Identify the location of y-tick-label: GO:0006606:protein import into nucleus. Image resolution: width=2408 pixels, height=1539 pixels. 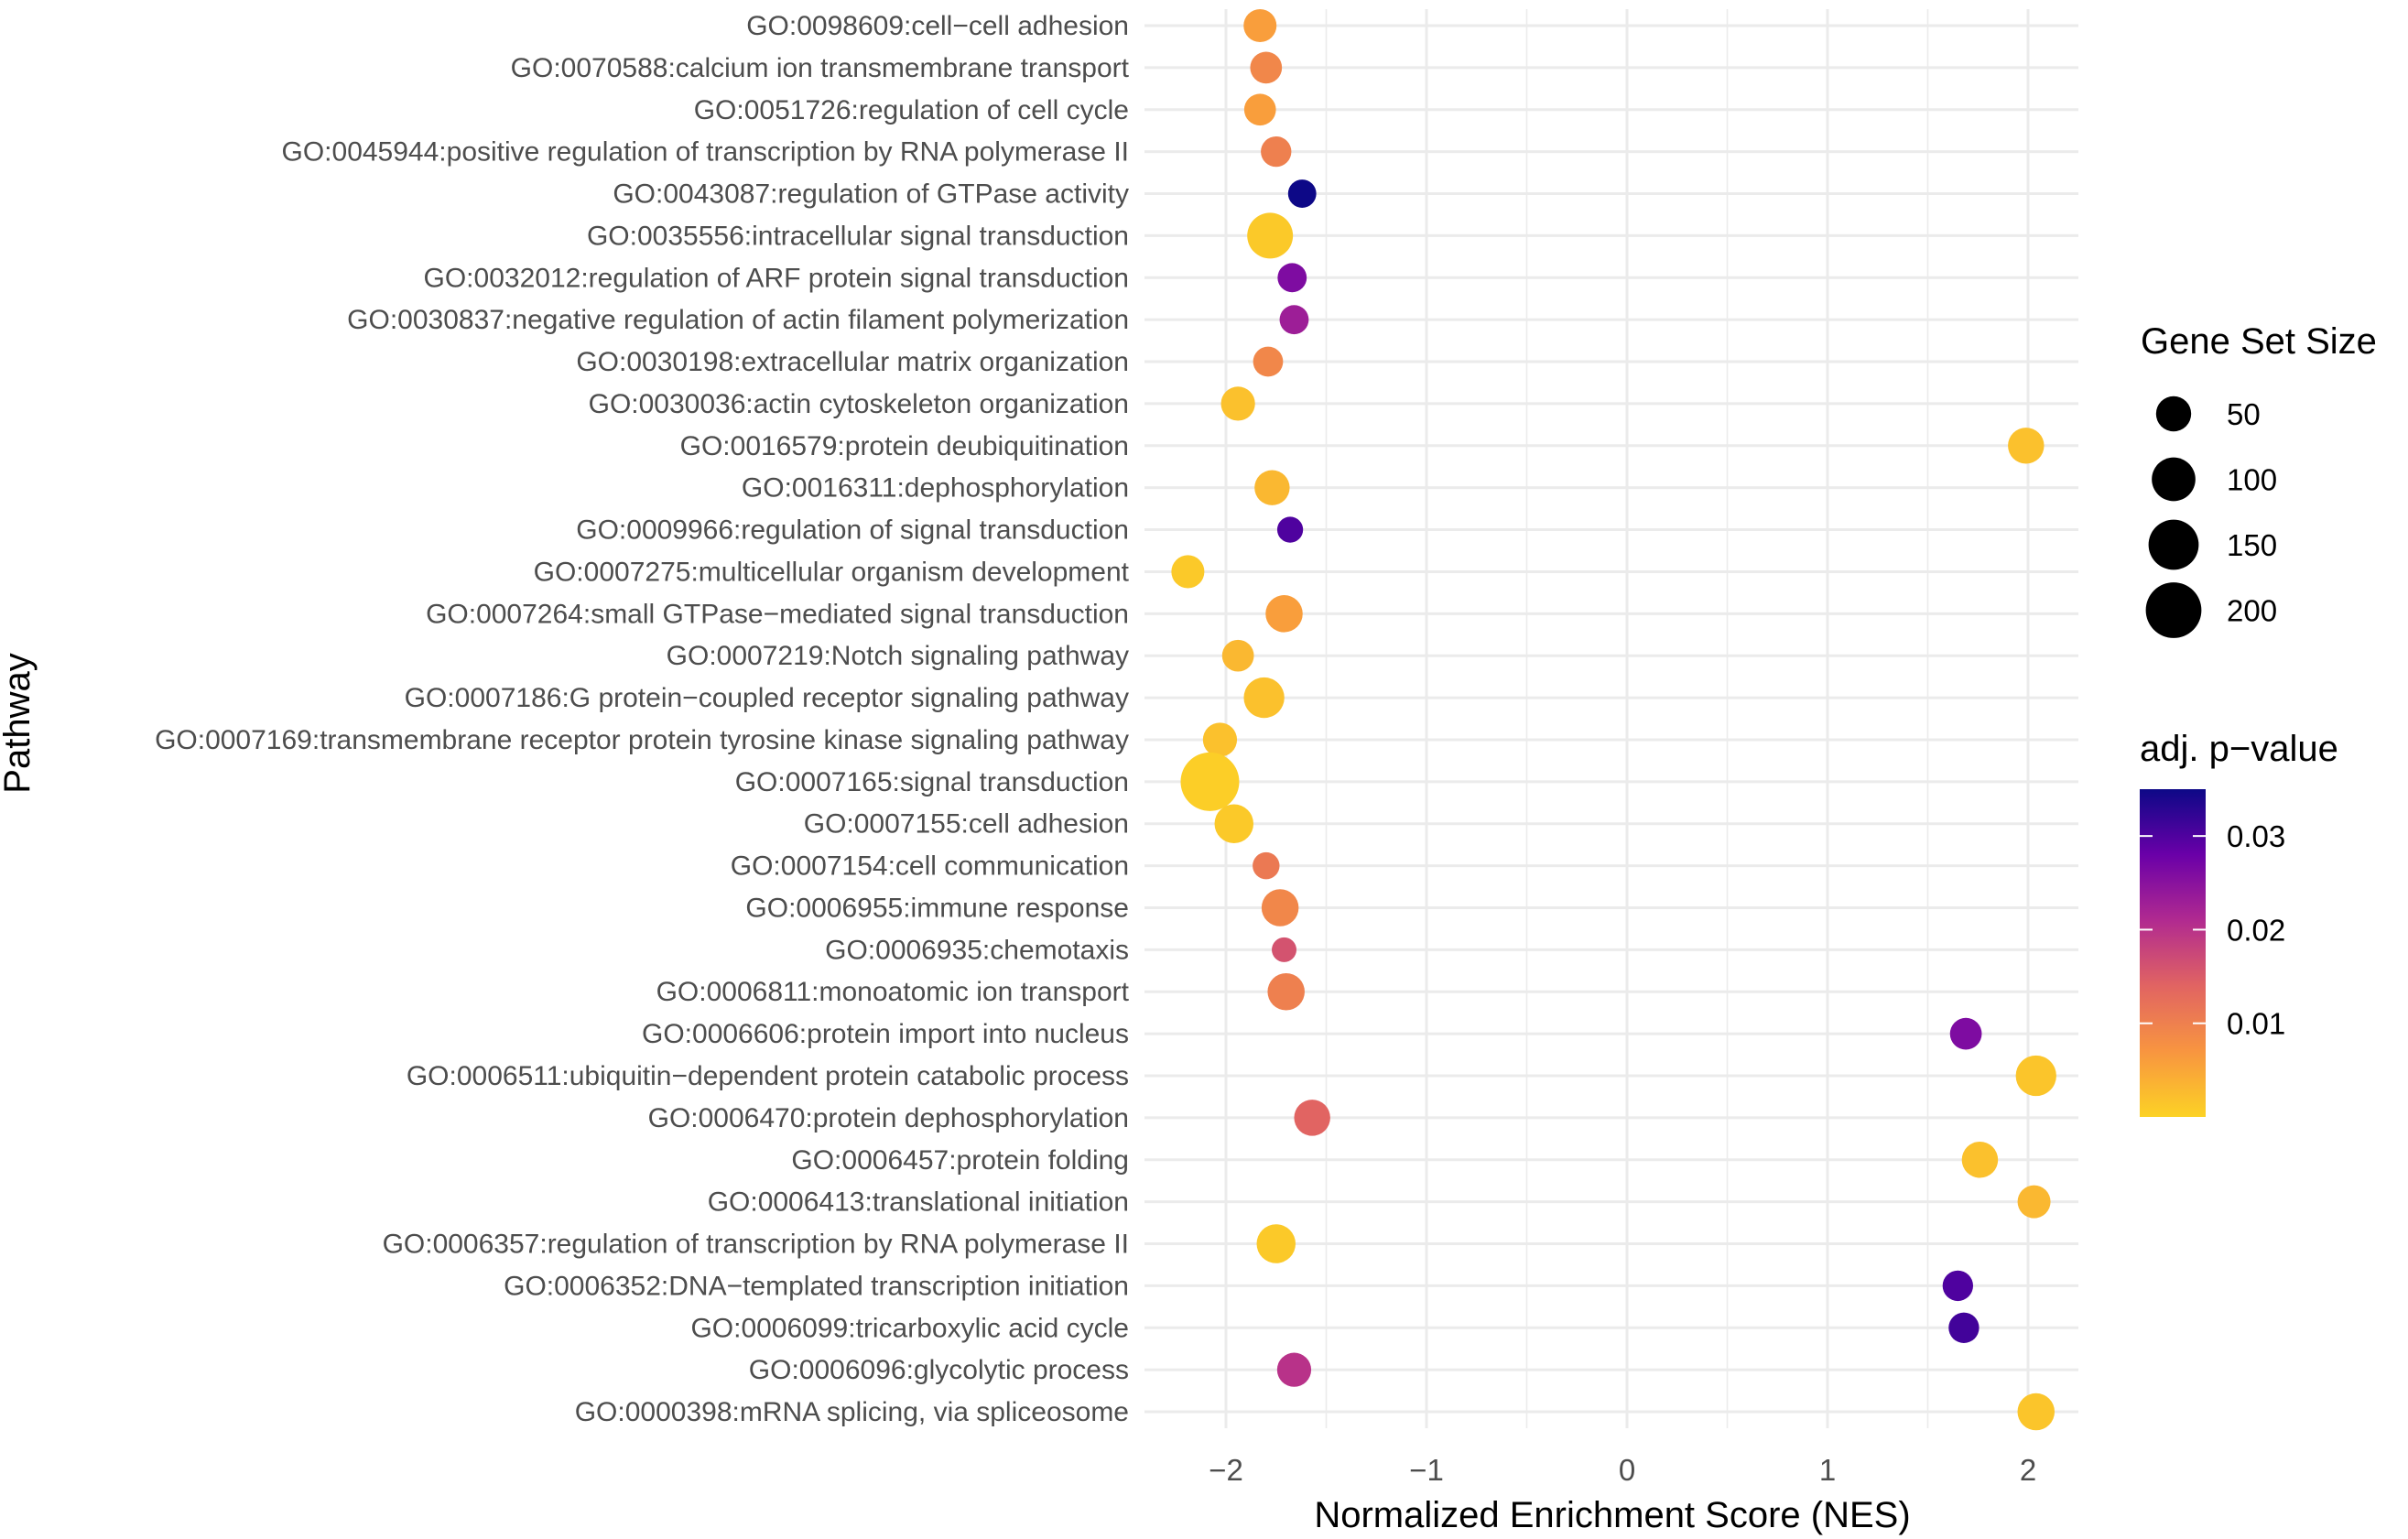
(885, 1034).